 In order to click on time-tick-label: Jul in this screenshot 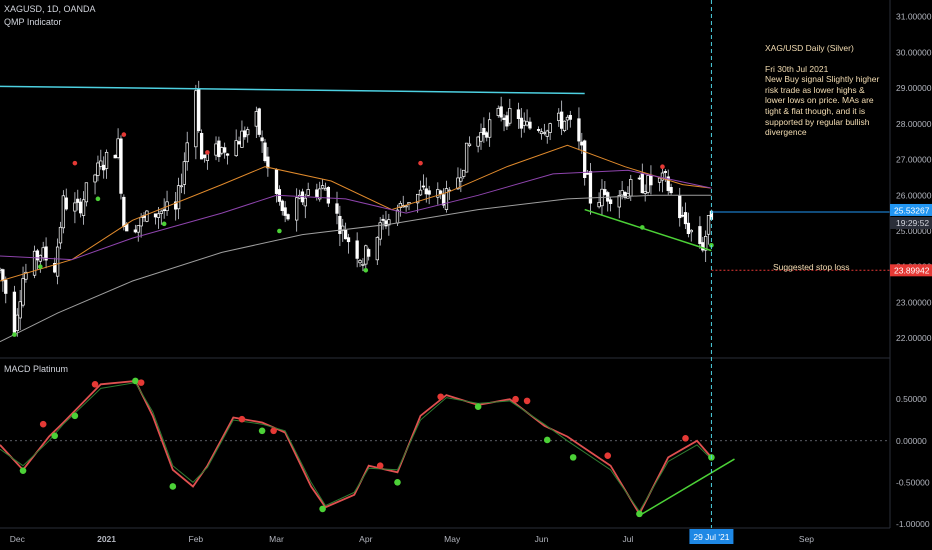, I will do `click(627, 539)`.